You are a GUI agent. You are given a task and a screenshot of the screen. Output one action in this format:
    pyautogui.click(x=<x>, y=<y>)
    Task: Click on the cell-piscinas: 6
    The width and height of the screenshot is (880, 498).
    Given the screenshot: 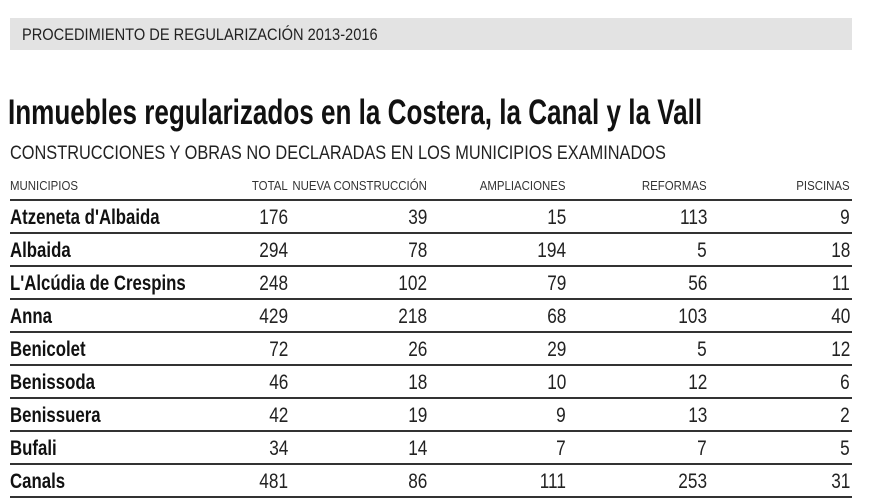 What is the action you would take?
    pyautogui.click(x=845, y=382)
    